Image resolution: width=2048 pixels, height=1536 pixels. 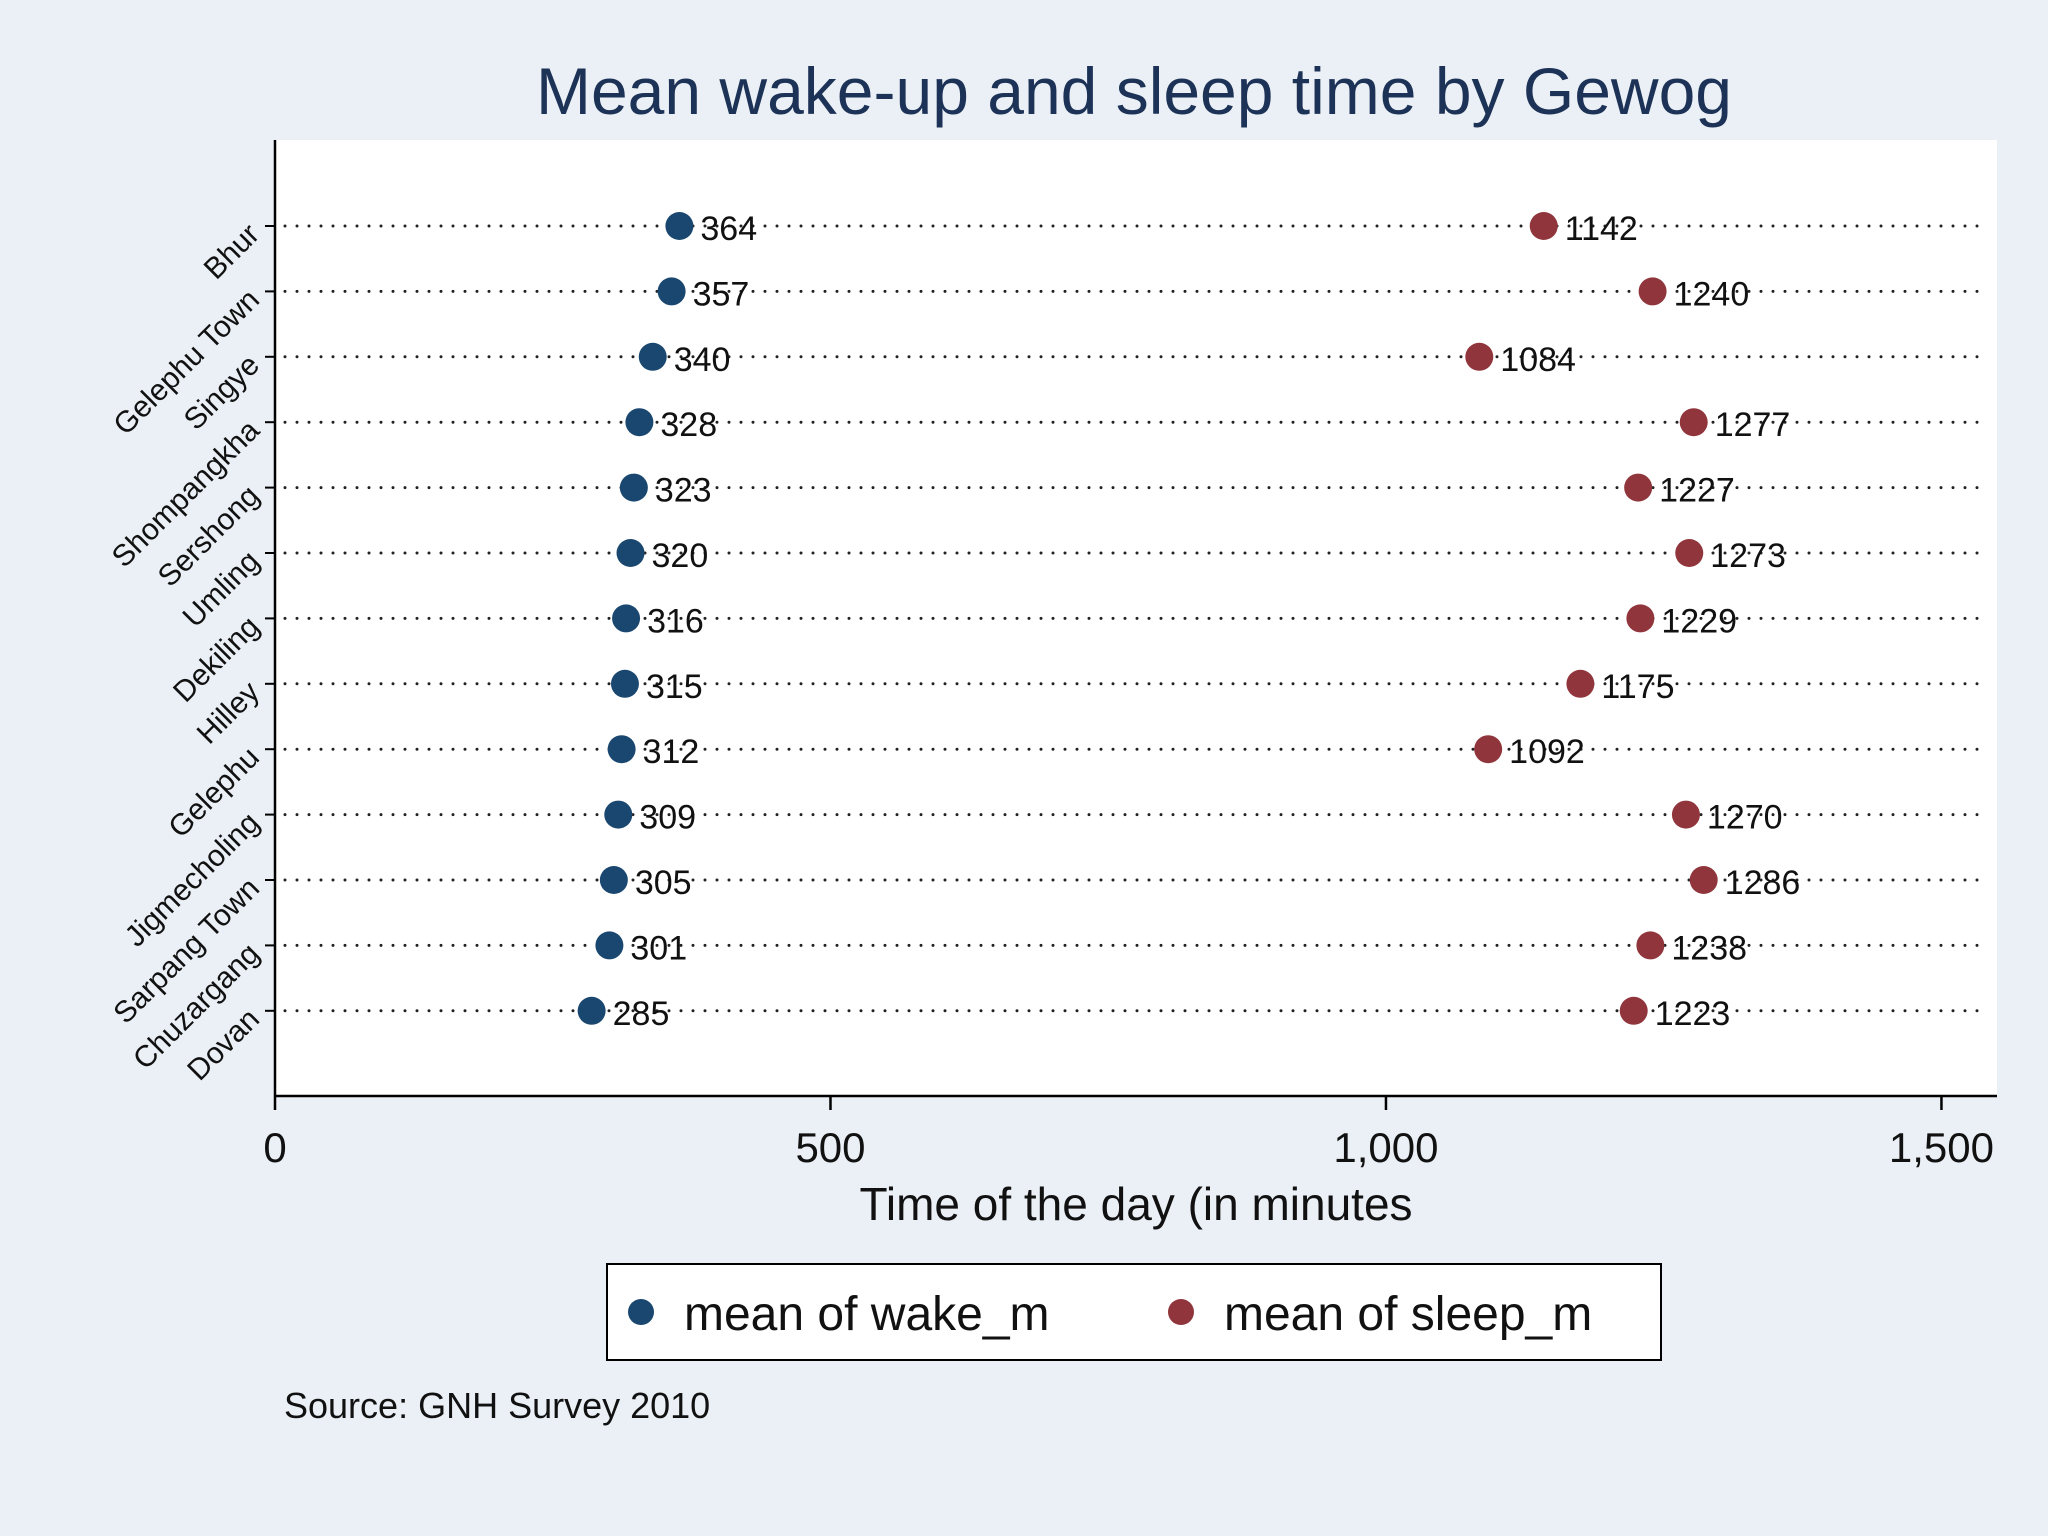 I want to click on legend-box, so click(x=1134, y=1312).